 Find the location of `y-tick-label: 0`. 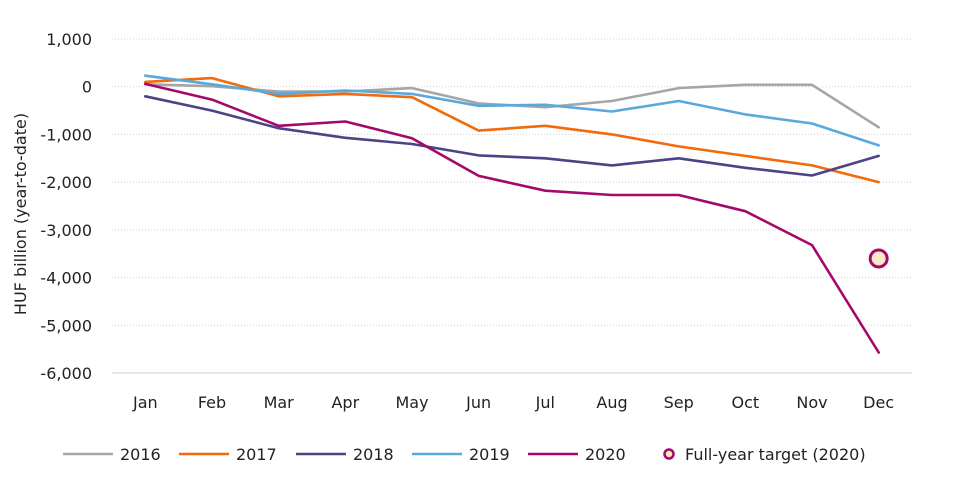

y-tick-label: 0 is located at coordinates (87, 87).